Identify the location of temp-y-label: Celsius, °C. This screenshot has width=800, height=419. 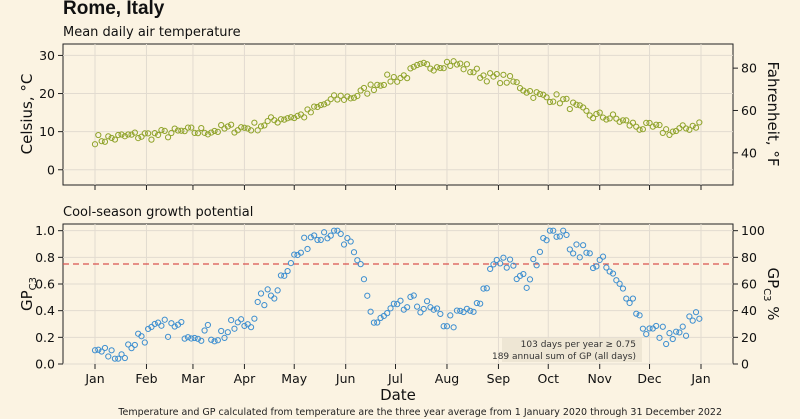
(27, 114).